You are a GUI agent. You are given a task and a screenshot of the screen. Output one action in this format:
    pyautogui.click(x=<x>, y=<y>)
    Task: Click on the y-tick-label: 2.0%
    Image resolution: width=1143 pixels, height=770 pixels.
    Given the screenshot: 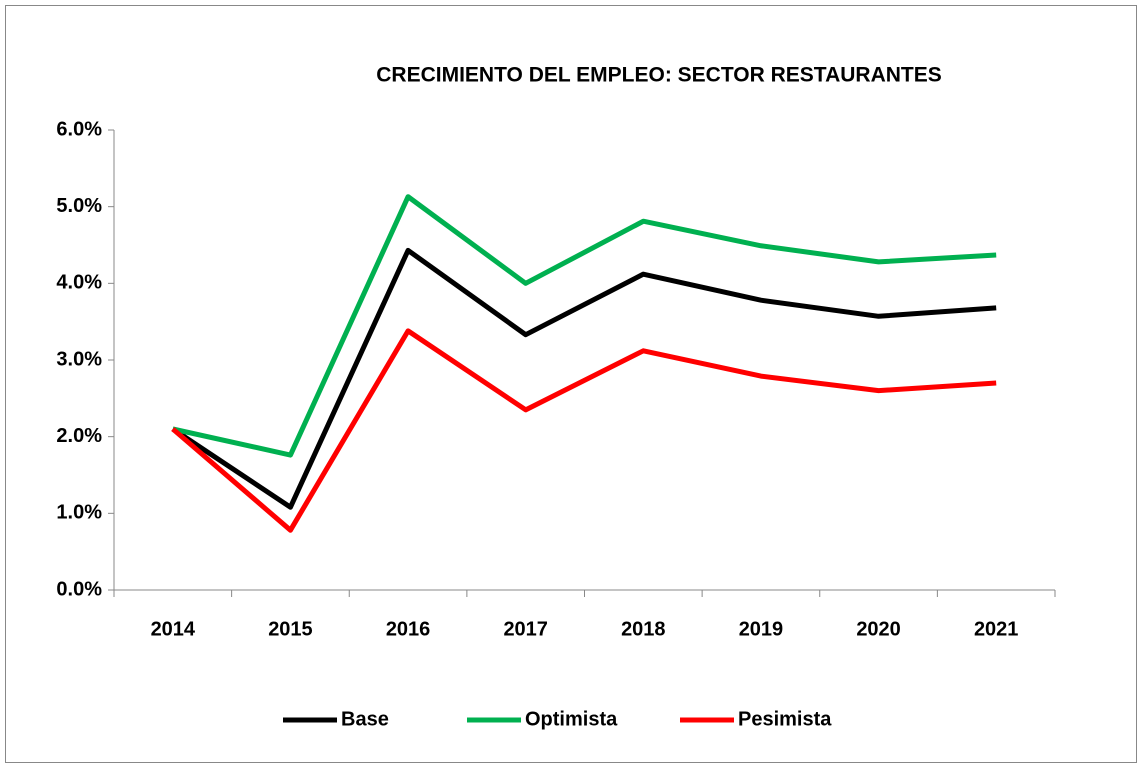 What is the action you would take?
    pyautogui.click(x=79, y=436)
    